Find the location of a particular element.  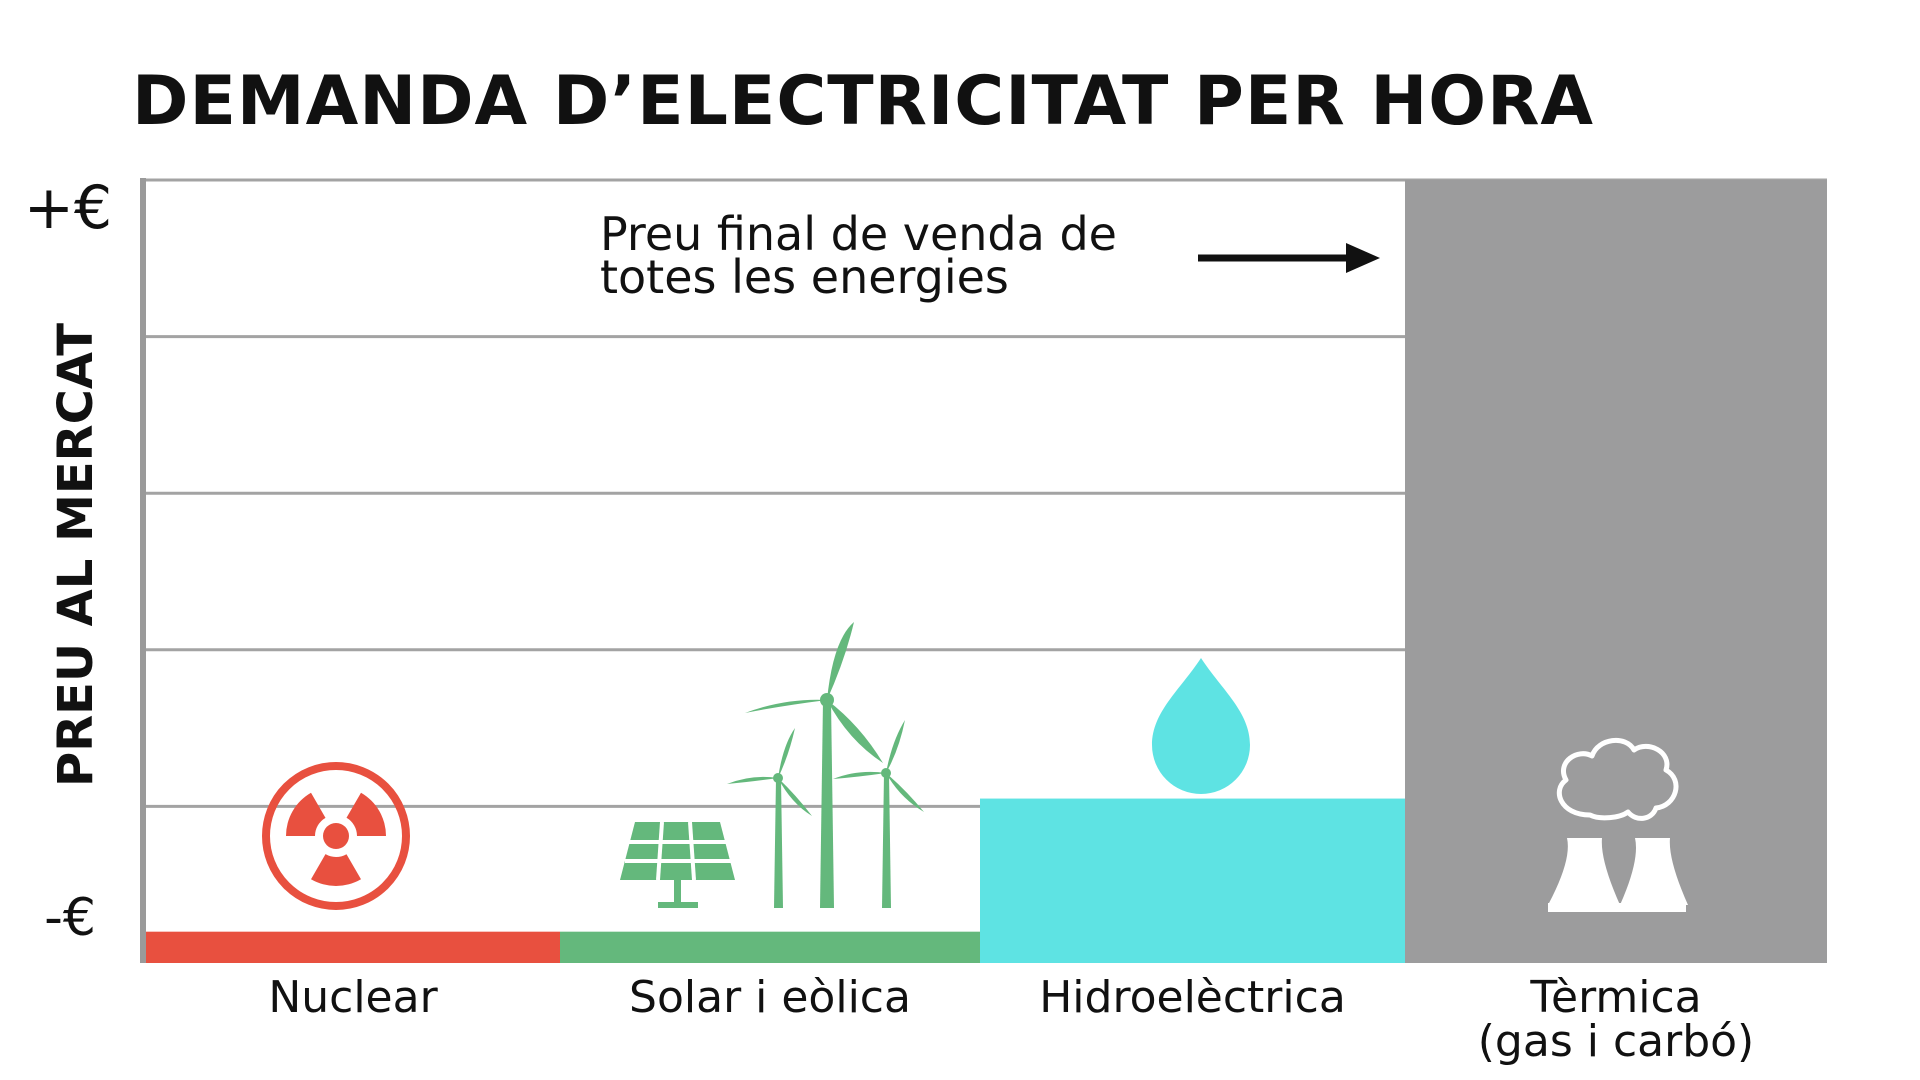

chart-title: DEMANDA D’ELECTRICITAT PER HORA is located at coordinates (863, 101).